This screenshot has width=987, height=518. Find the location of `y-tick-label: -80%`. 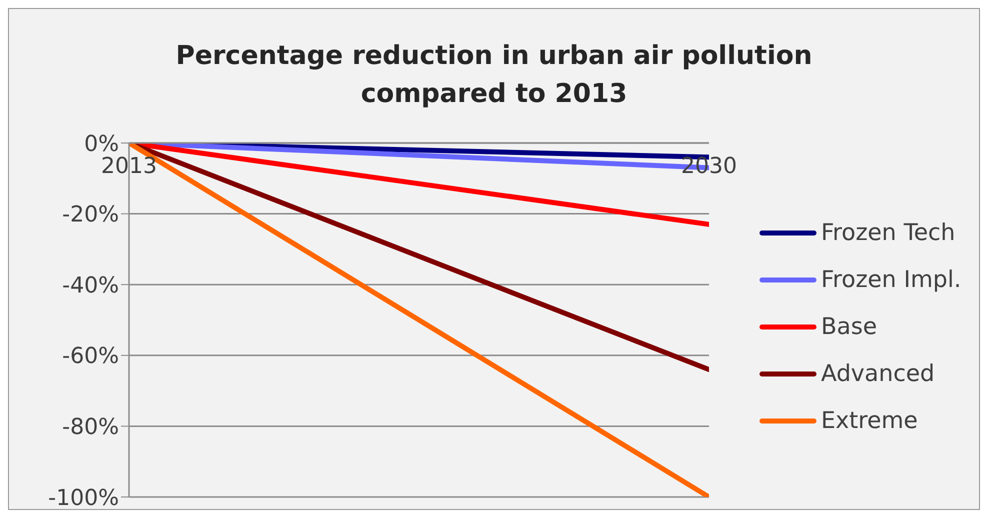

y-tick-label: -80% is located at coordinates (90, 427).